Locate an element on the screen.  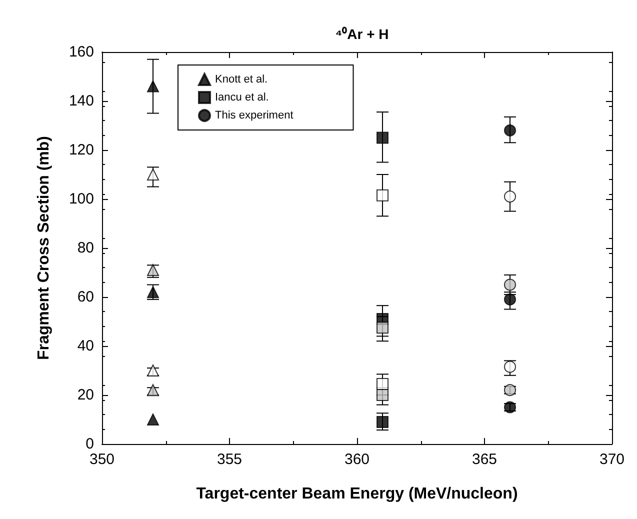
legend-label: Iancu et al. is located at coordinates (242, 98).